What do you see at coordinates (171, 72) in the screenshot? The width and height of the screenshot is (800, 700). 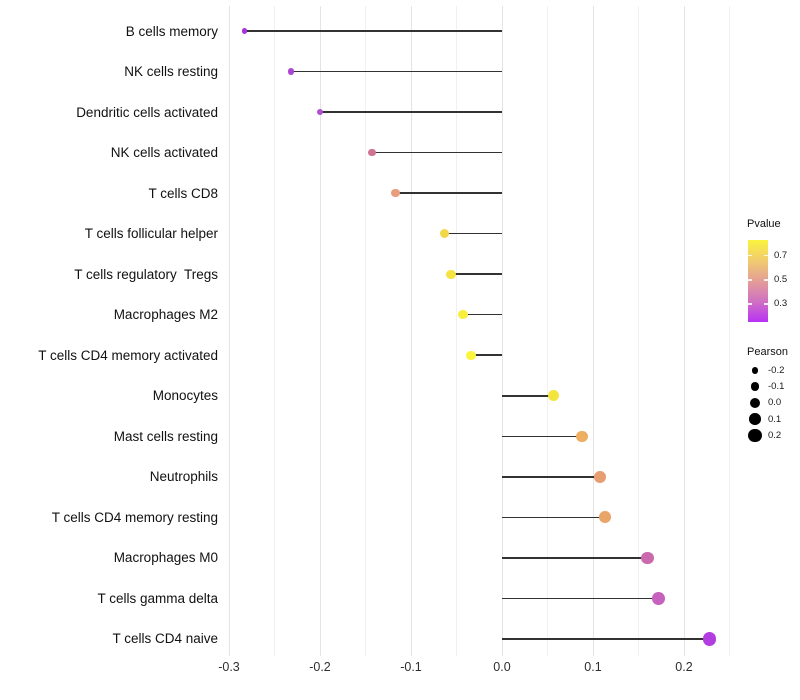 I see `category-label: NK cells resting` at bounding box center [171, 72].